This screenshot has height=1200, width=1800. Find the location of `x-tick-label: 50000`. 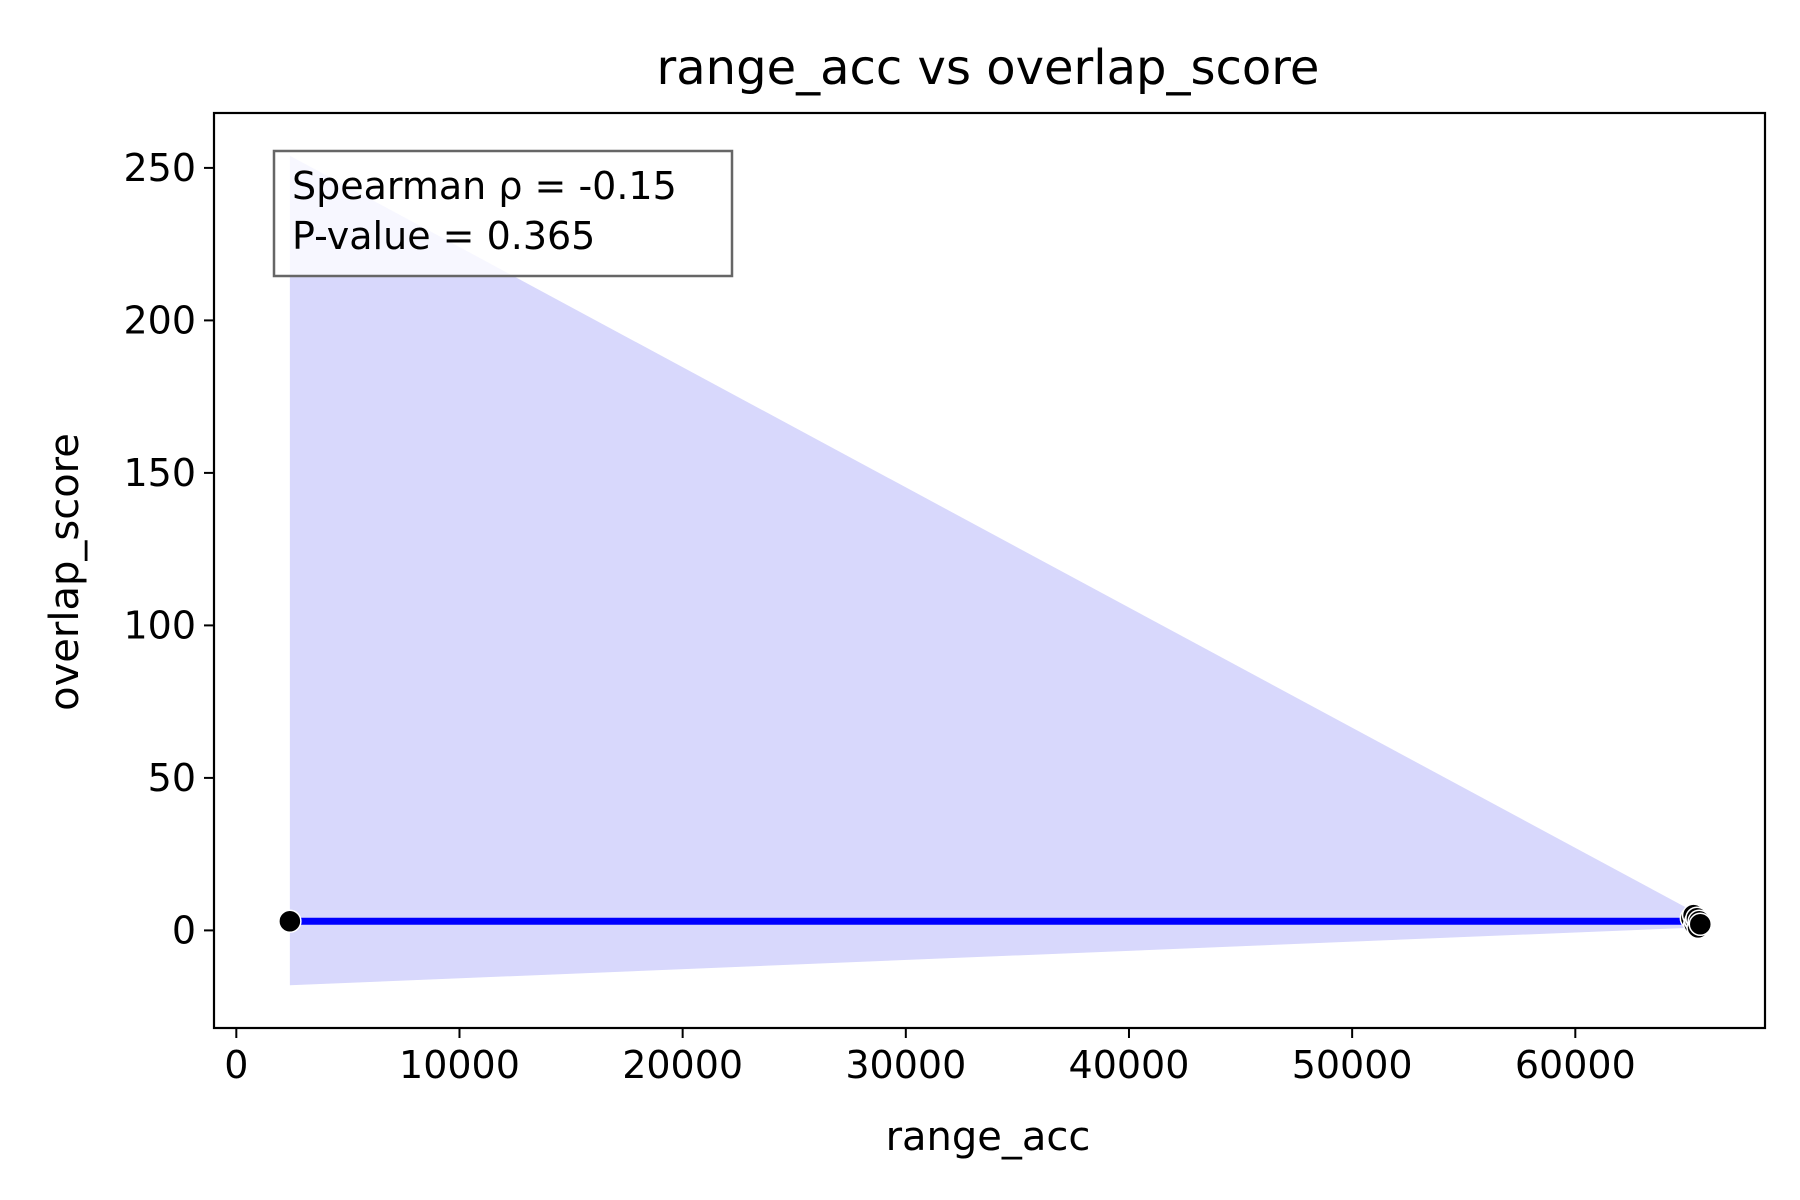

x-tick-label: 50000 is located at coordinates (1352, 1065).